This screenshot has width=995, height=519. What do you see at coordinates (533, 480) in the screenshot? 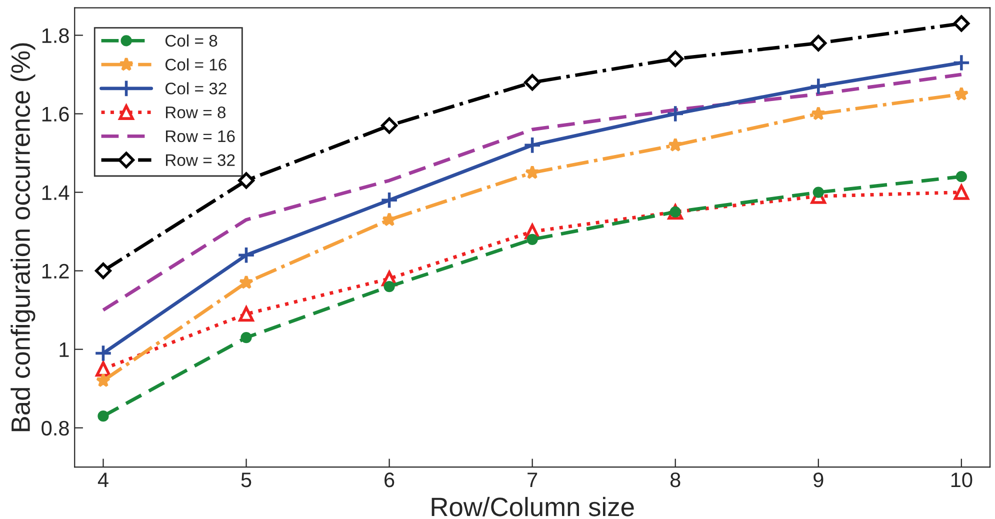
I see `x-tick-label: 7` at bounding box center [533, 480].